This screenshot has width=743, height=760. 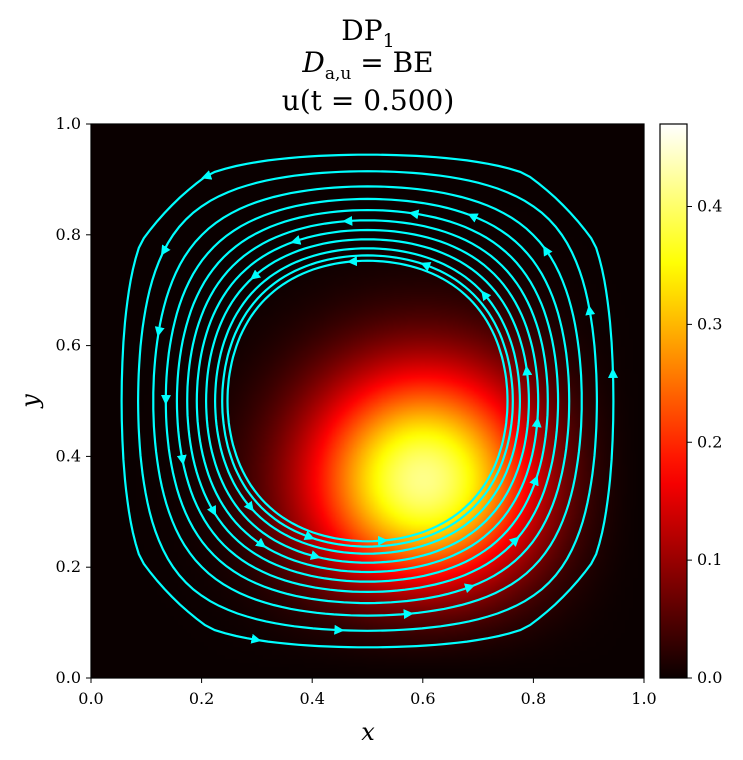 I want to click on x-tick-label: 0.4, so click(x=311, y=698).